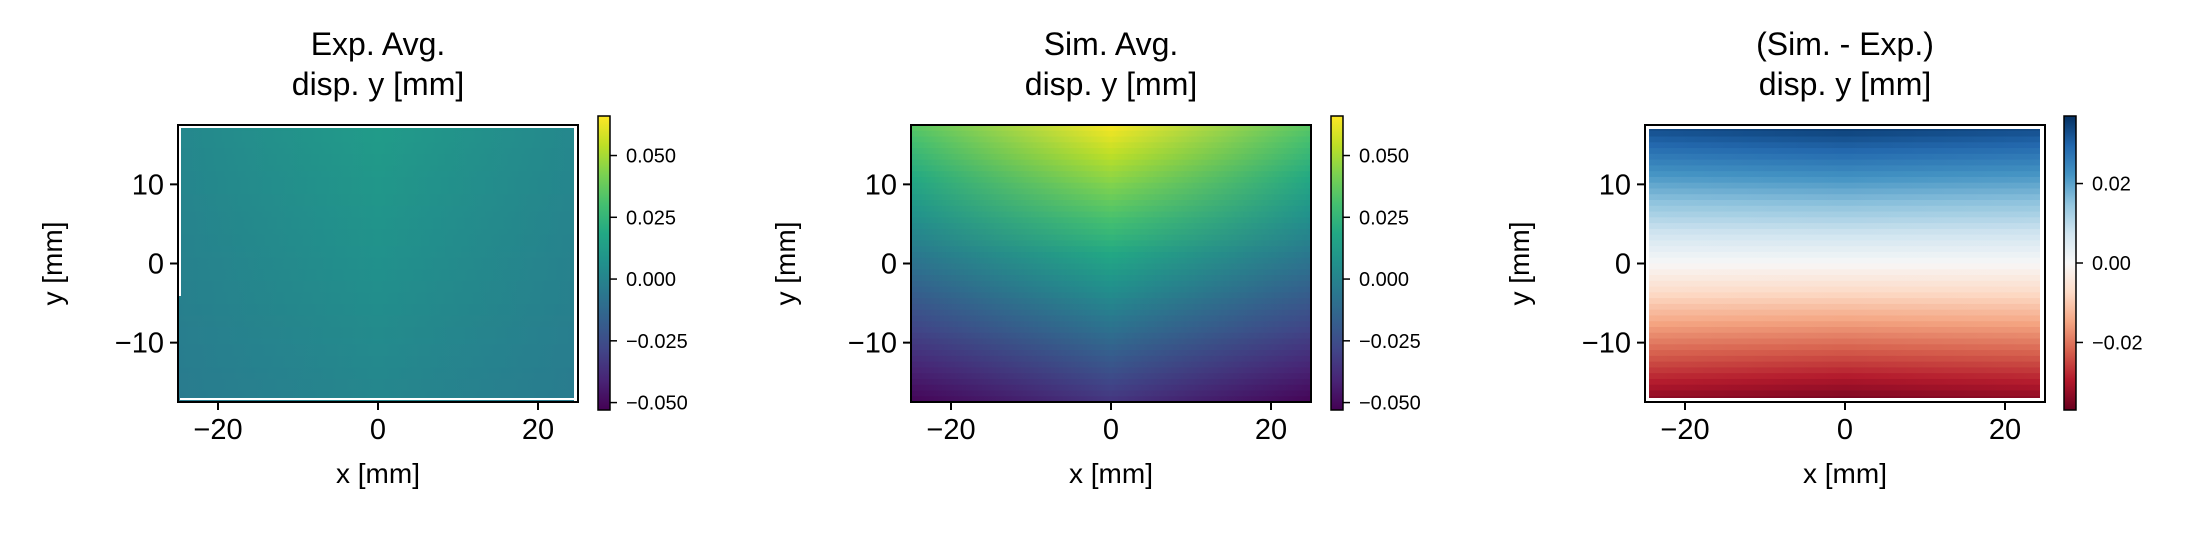 The height and width of the screenshot is (541, 2206). Describe the element at coordinates (1845, 44) in the screenshot. I see `chart-title: (Sim. - Exp.)` at that location.